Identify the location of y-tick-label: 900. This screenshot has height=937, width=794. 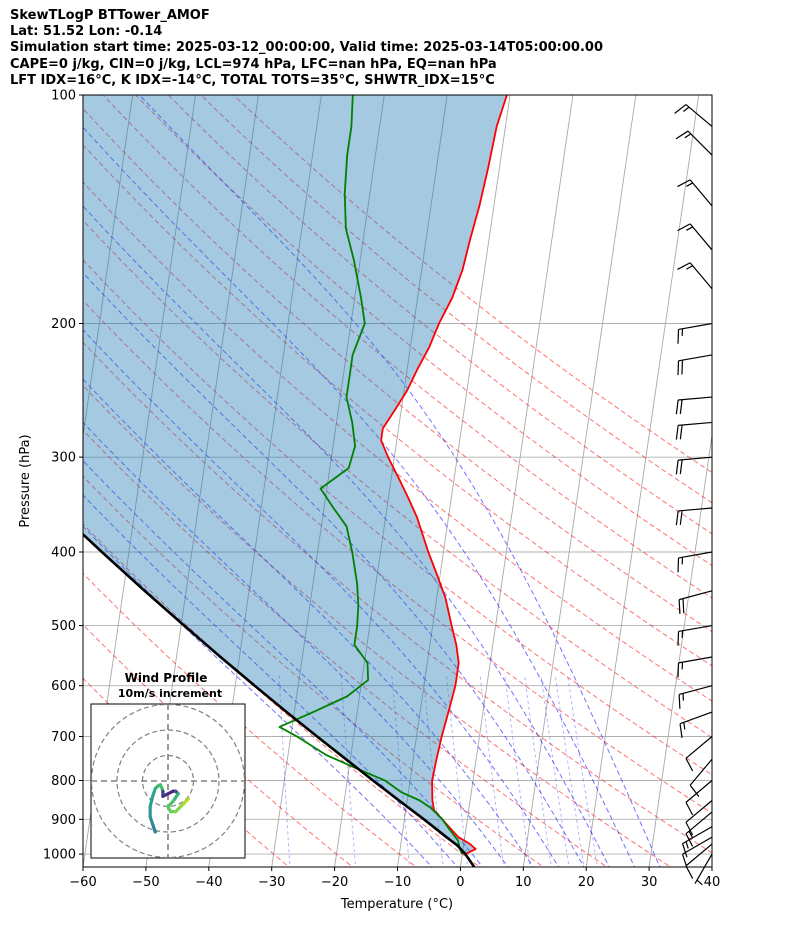
(63, 820).